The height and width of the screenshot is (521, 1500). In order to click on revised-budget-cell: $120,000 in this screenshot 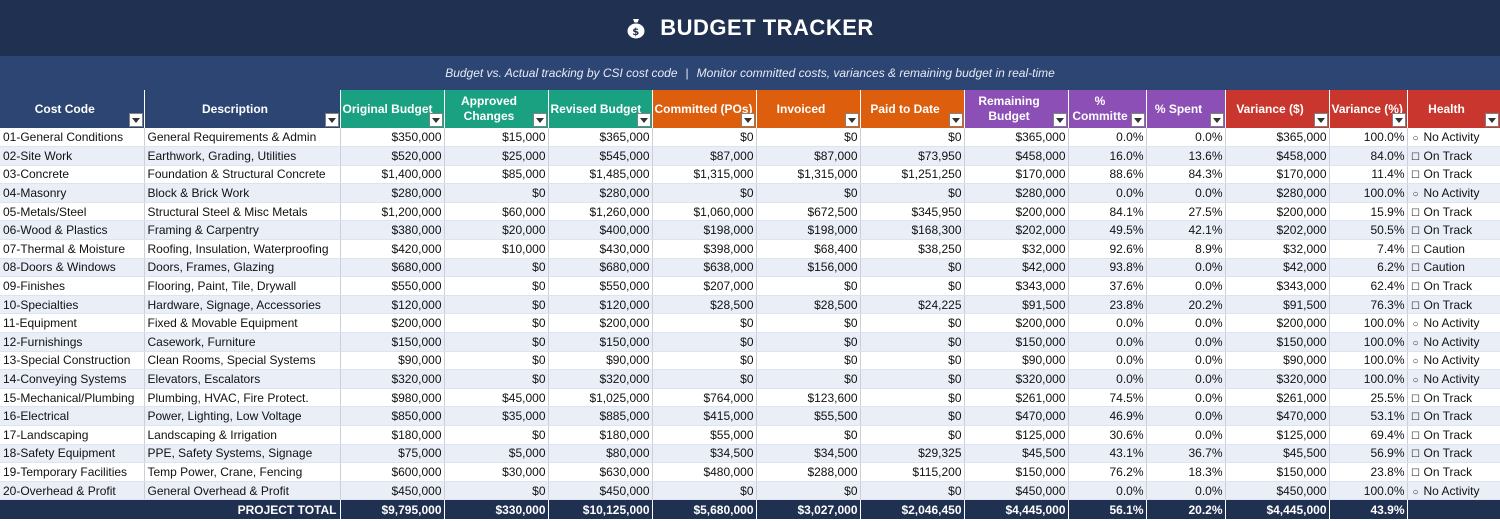, I will do `click(600, 305)`.